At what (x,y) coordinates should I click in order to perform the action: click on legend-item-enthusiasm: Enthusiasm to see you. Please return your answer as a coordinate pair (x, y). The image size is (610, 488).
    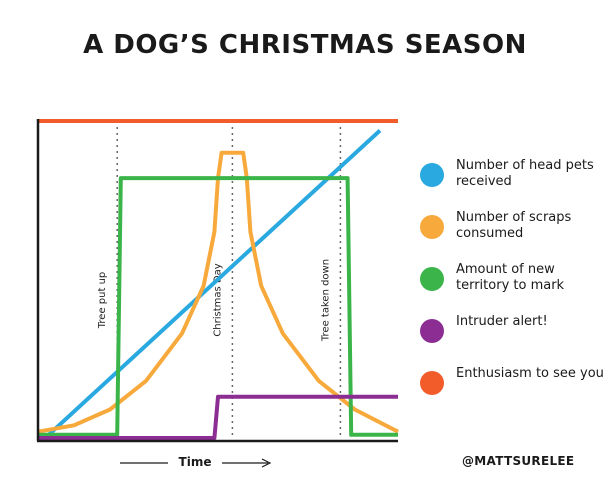
    Looking at the image, I should click on (512, 392).